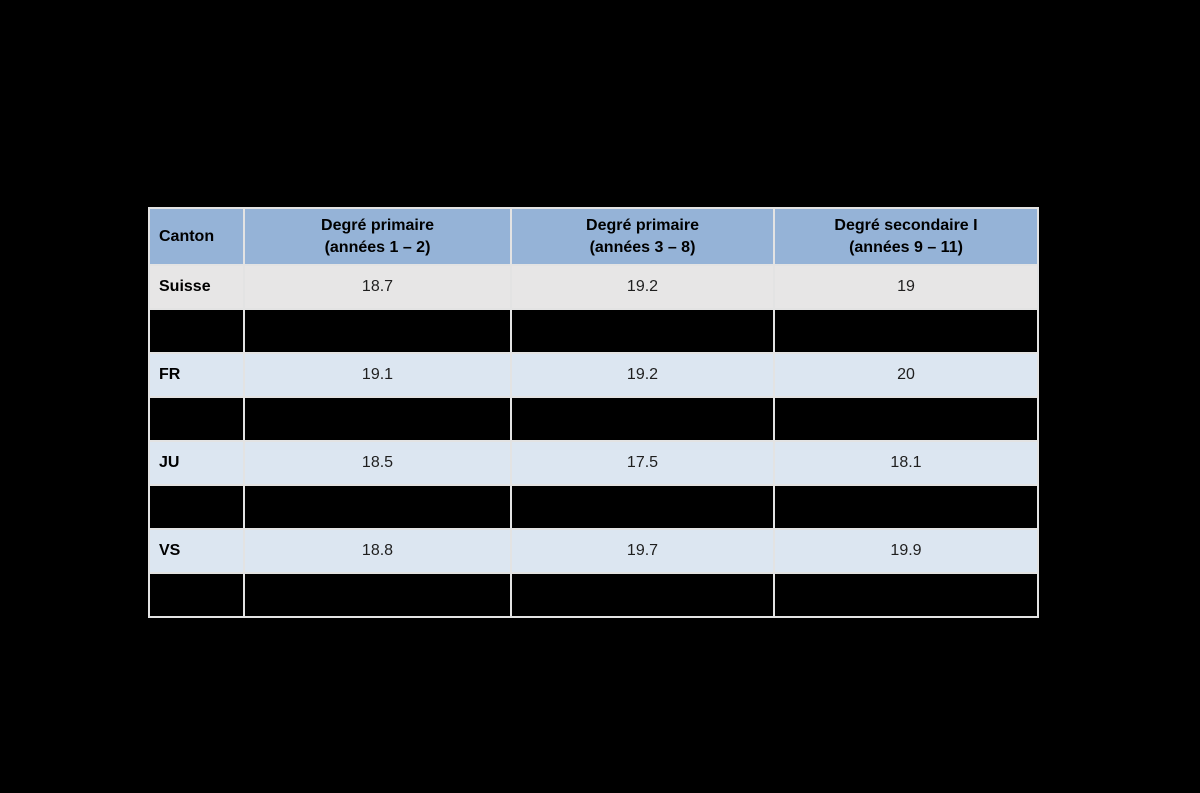 The width and height of the screenshot is (1200, 793). Describe the element at coordinates (642, 236) in the screenshot. I see `header-cell-primaire-3-8: Degré primaire (années 3 – 8)` at that location.